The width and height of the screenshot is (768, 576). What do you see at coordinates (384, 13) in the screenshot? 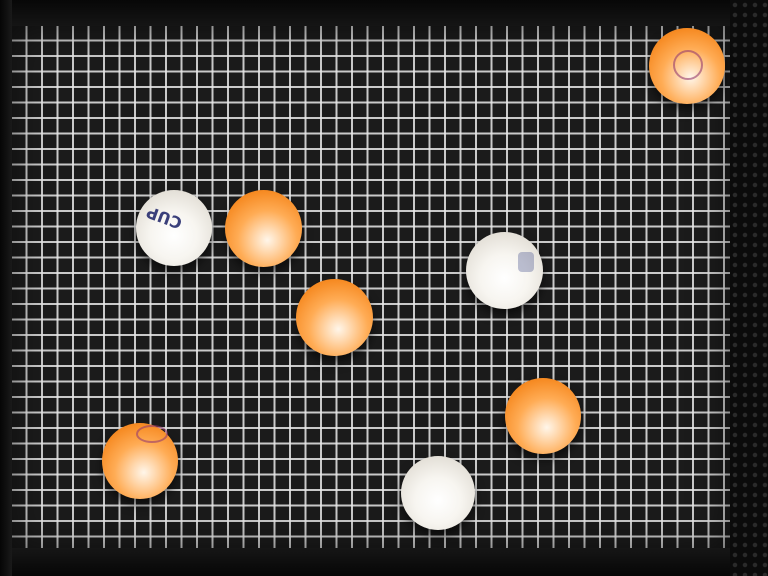
I see `frame-top-edge` at bounding box center [384, 13].